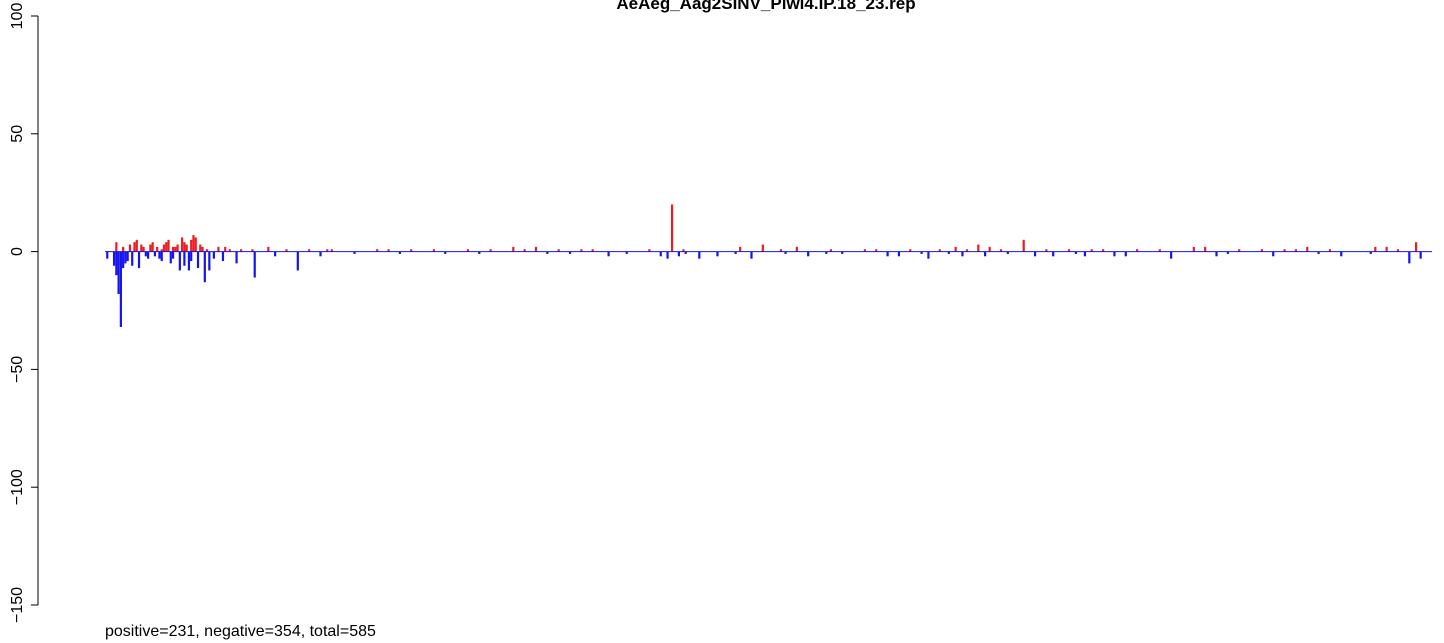 This screenshot has height=643, width=1444. I want to click on y-tick-label: −50, so click(17, 369).